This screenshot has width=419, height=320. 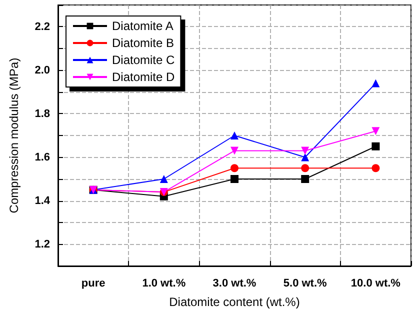 What do you see at coordinates (42, 157) in the screenshot?
I see `y-tick-label: 1.6` at bounding box center [42, 157].